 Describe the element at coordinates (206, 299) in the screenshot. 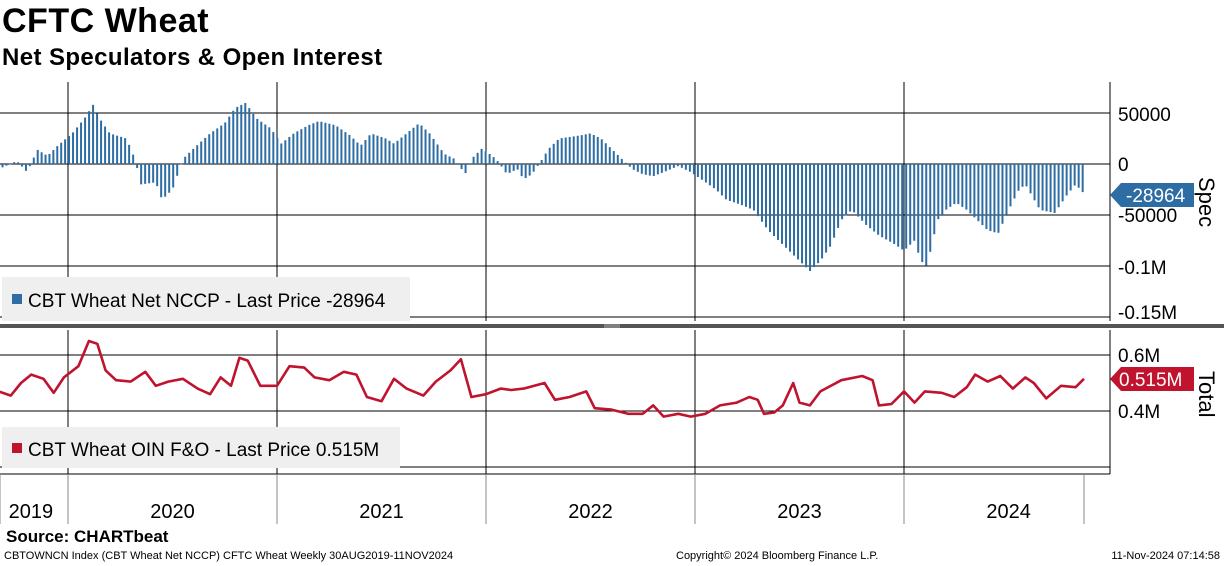

I see `spec-legend: CBT Wheat Net NCCP - Last Price -28964` at that location.